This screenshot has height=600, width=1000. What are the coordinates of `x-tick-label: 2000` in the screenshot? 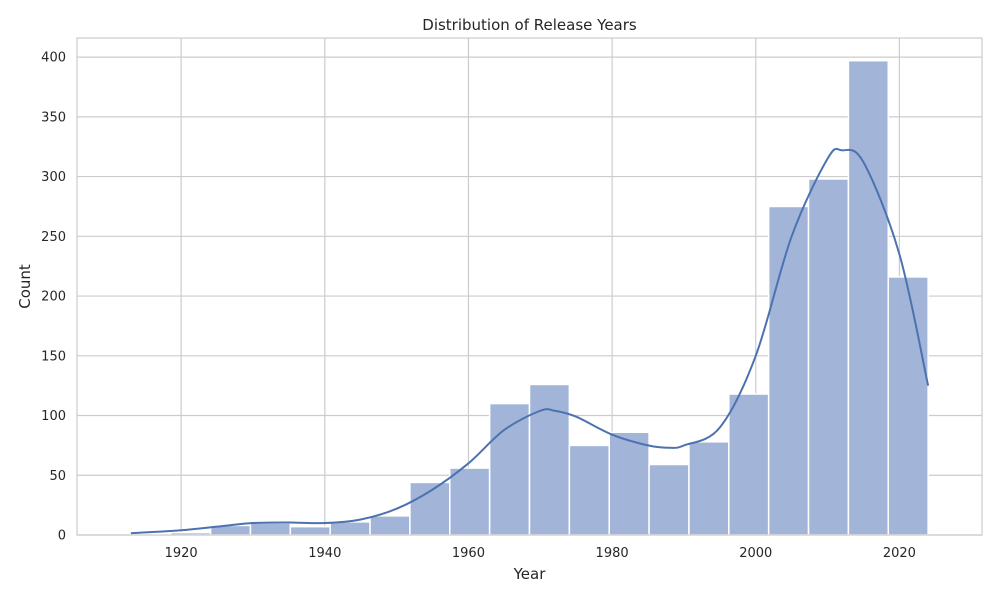 It's located at (755, 553).